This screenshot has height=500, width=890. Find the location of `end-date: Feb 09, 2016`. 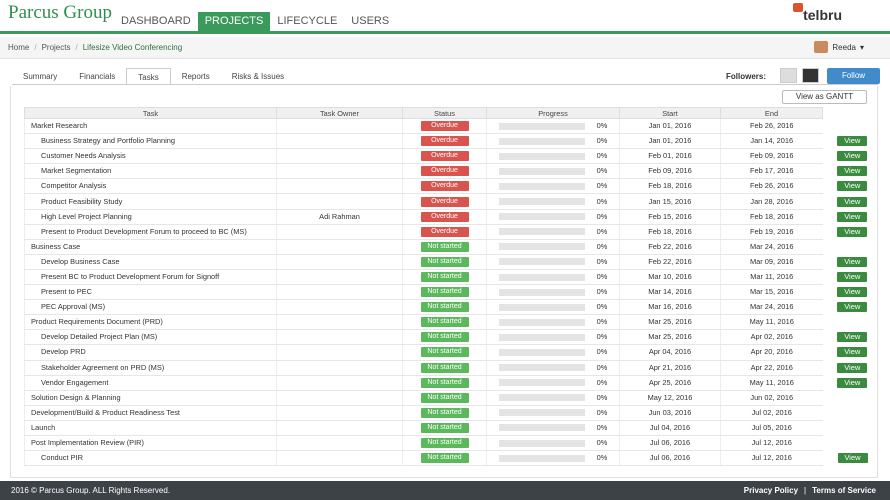

end-date: Feb 09, 2016 is located at coordinates (772, 156).